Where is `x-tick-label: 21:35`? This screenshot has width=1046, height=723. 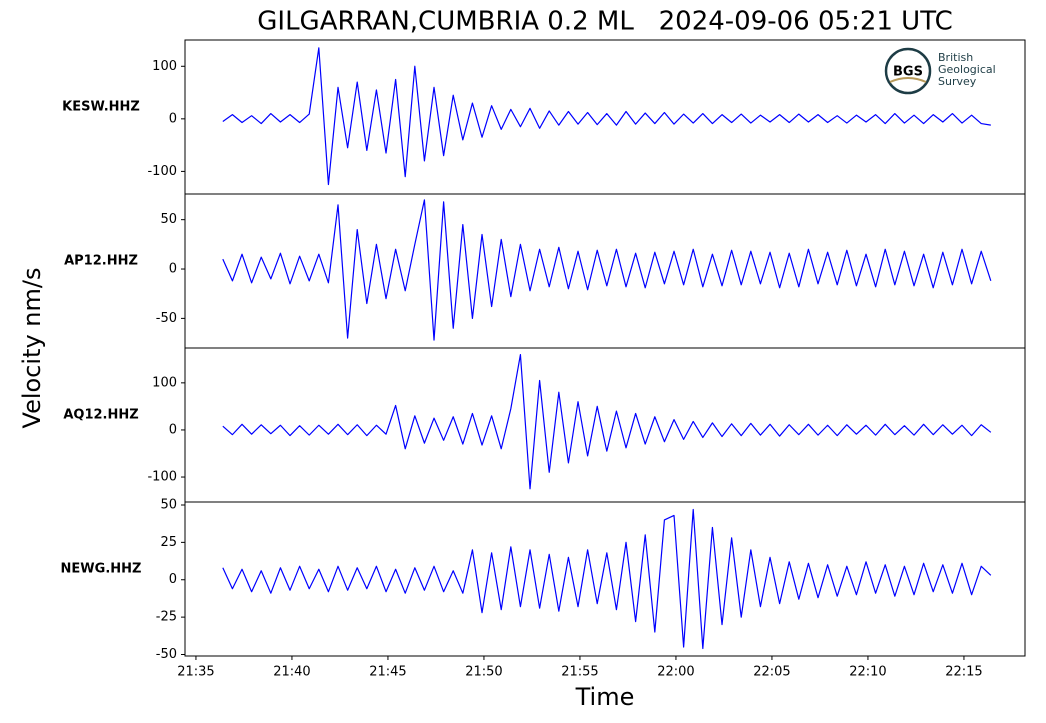 x-tick-label: 21:35 is located at coordinates (195, 672).